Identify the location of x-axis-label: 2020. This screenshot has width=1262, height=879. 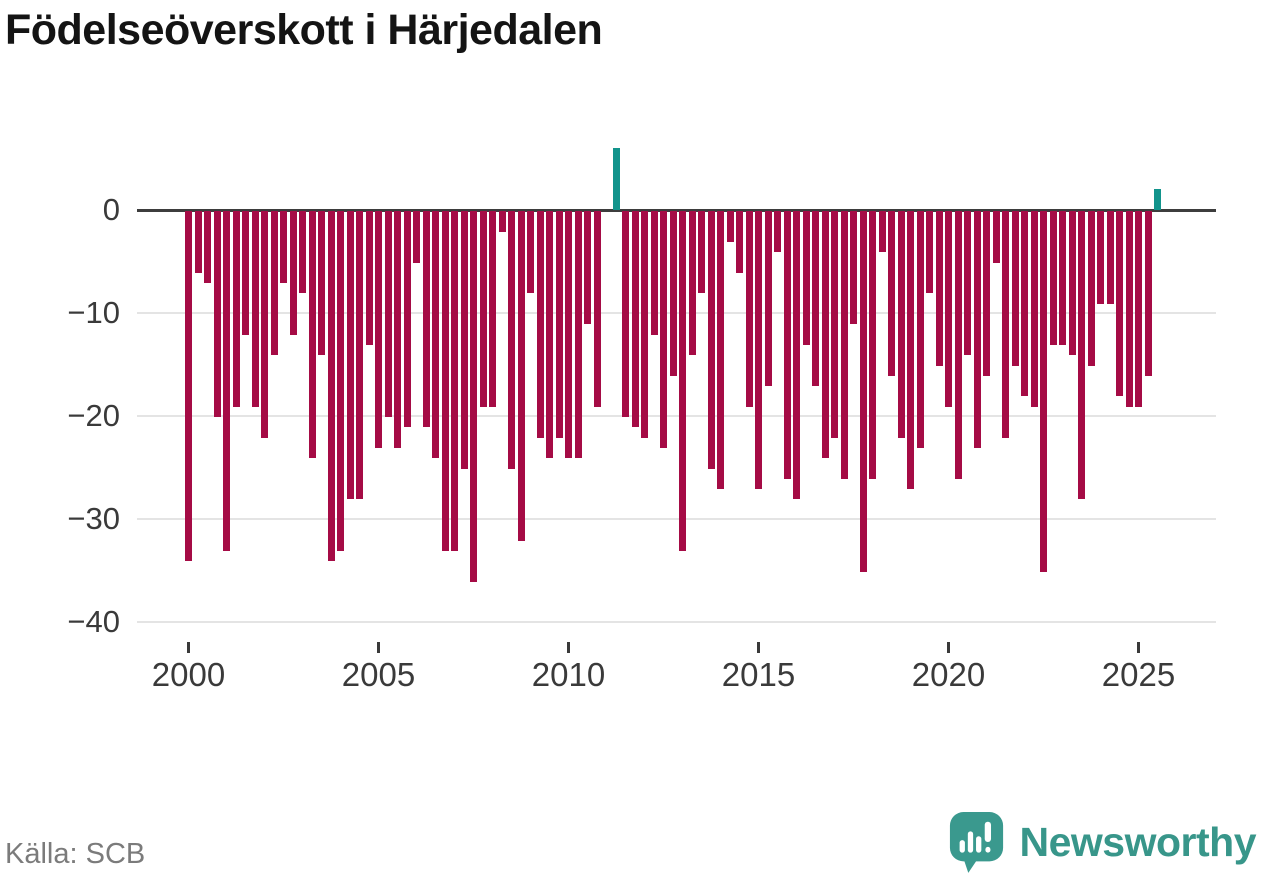
(948, 674).